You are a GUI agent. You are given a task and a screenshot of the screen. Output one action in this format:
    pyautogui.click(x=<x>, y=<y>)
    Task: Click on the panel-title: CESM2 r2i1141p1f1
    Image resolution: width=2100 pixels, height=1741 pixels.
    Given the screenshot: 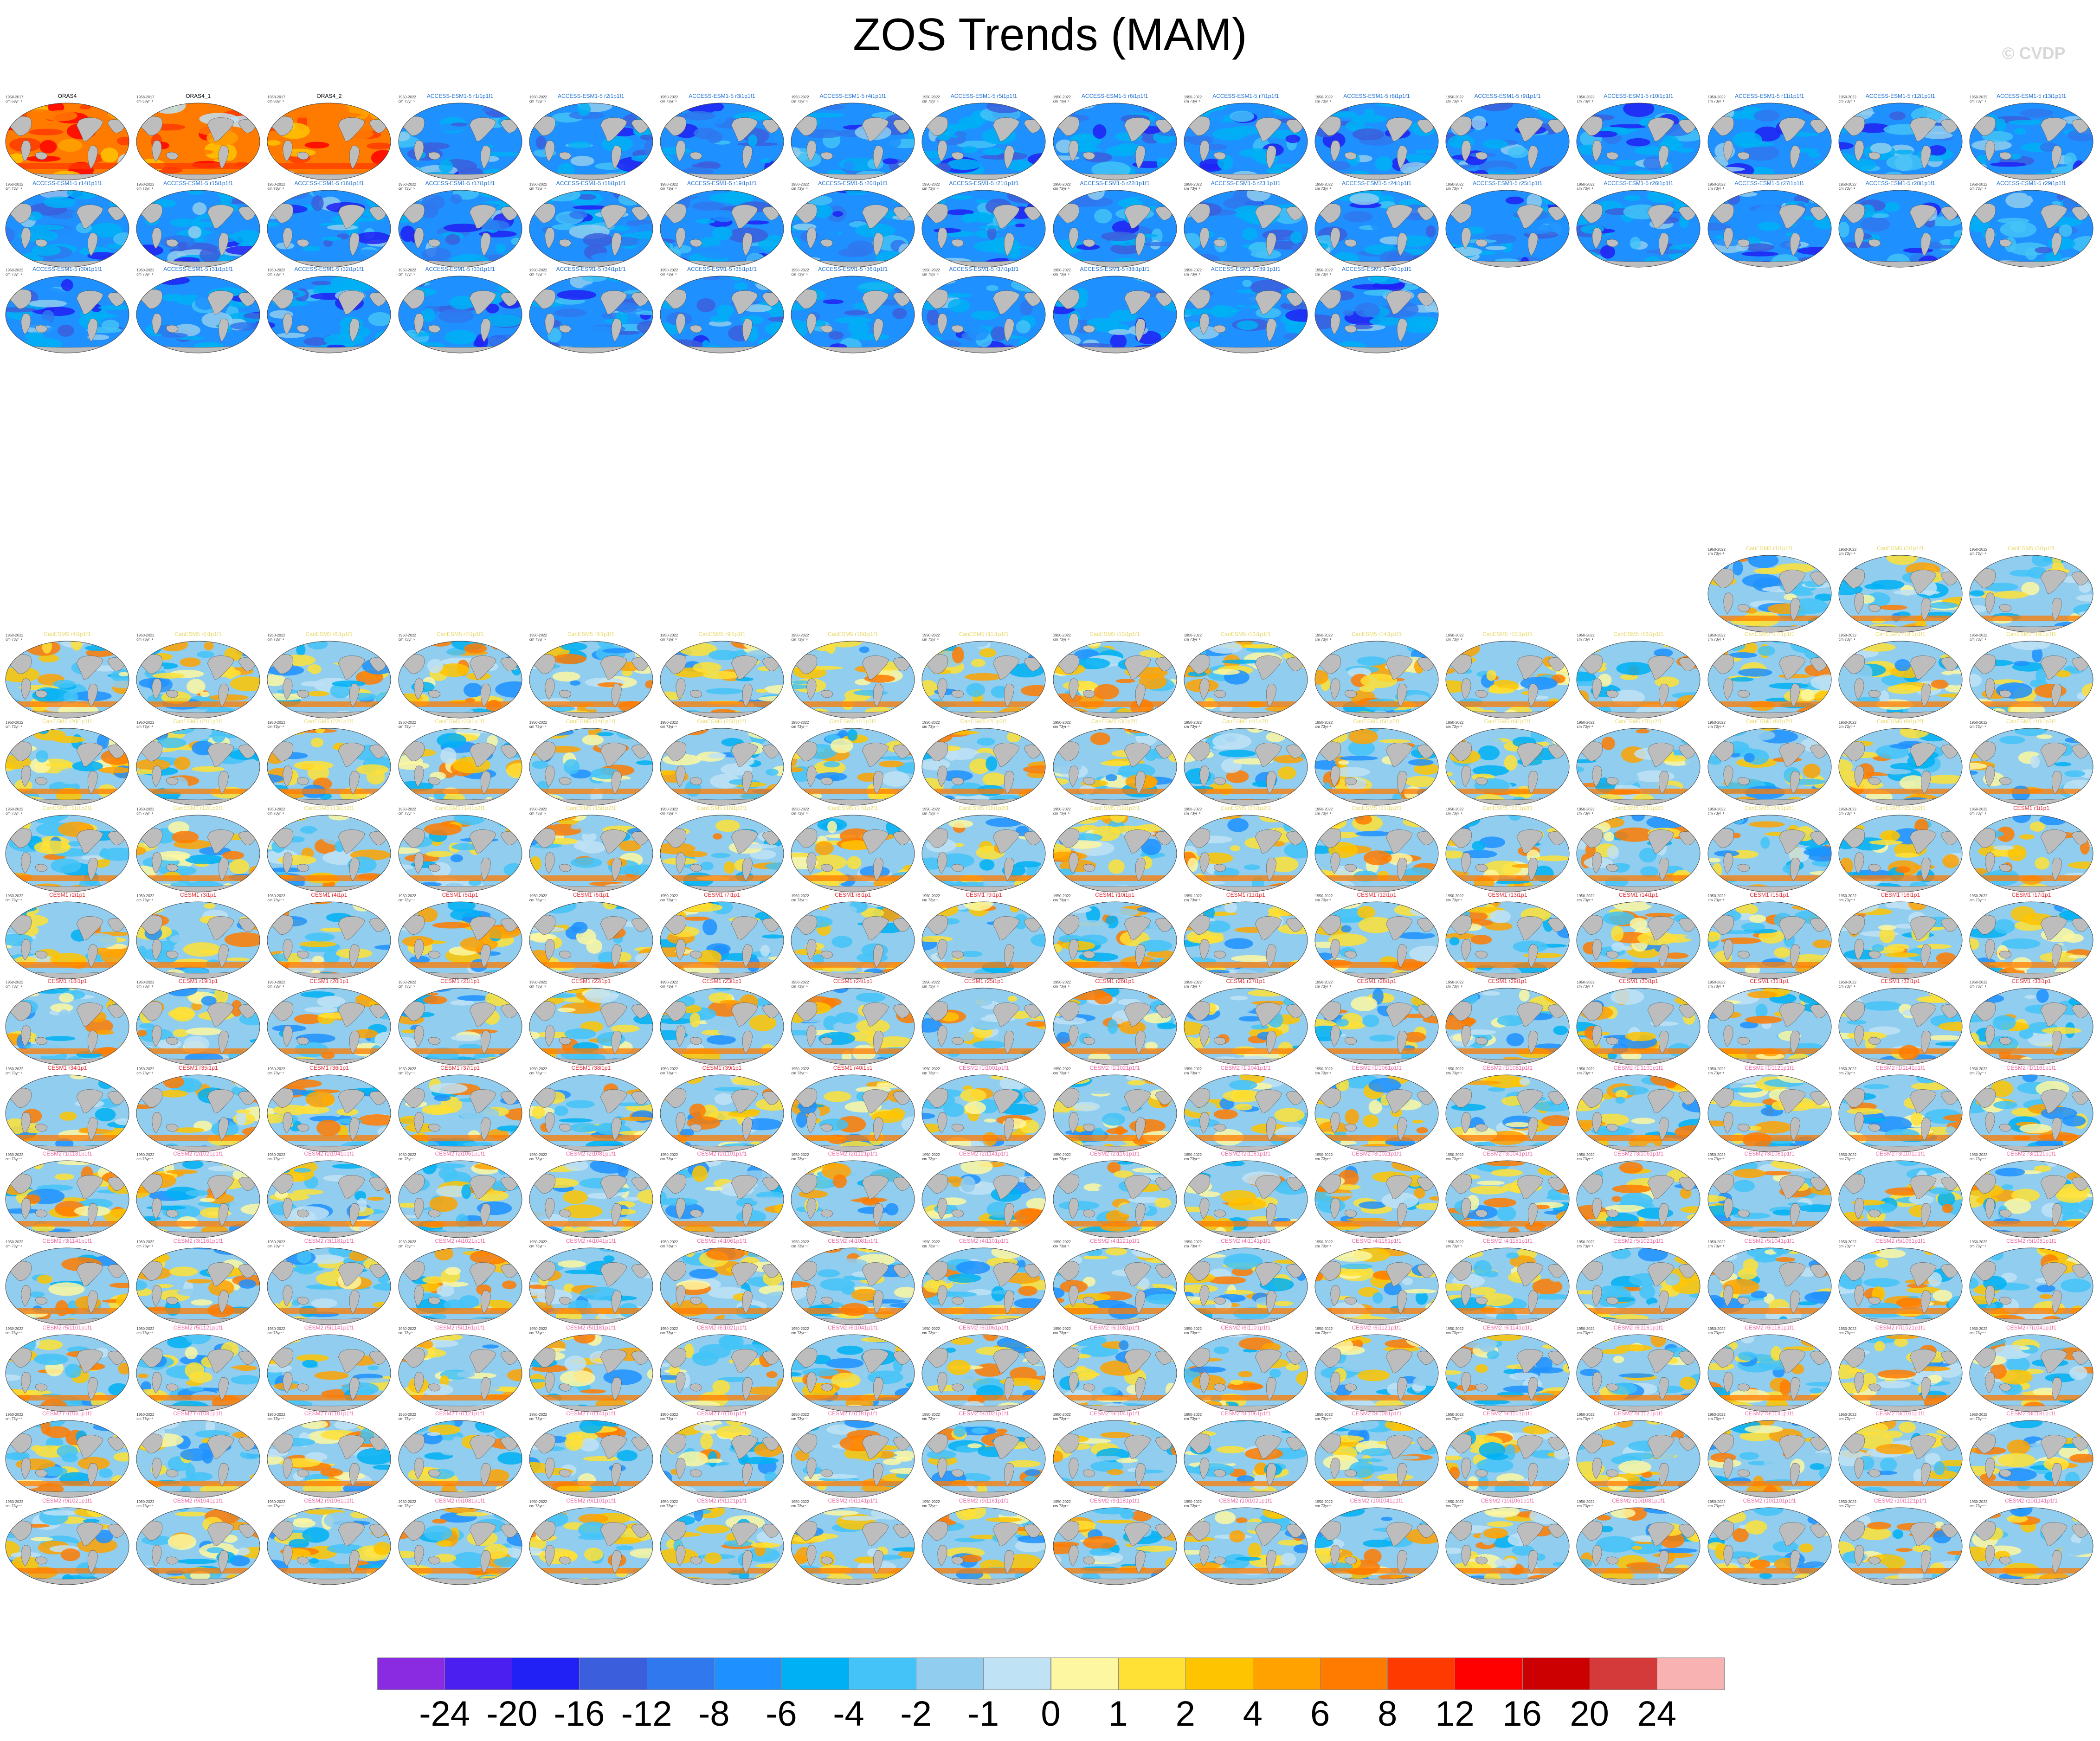 What is the action you would take?
    pyautogui.click(x=984, y=1153)
    